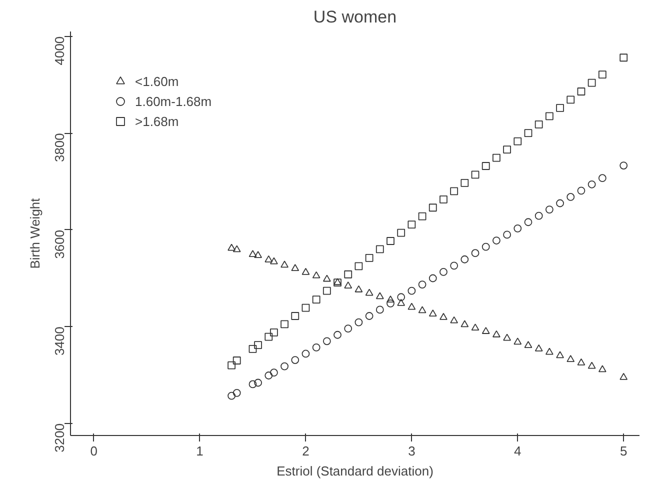 This screenshot has width=649, height=495. What do you see at coordinates (157, 81) in the screenshot?
I see `legend-label: <1.60m` at bounding box center [157, 81].